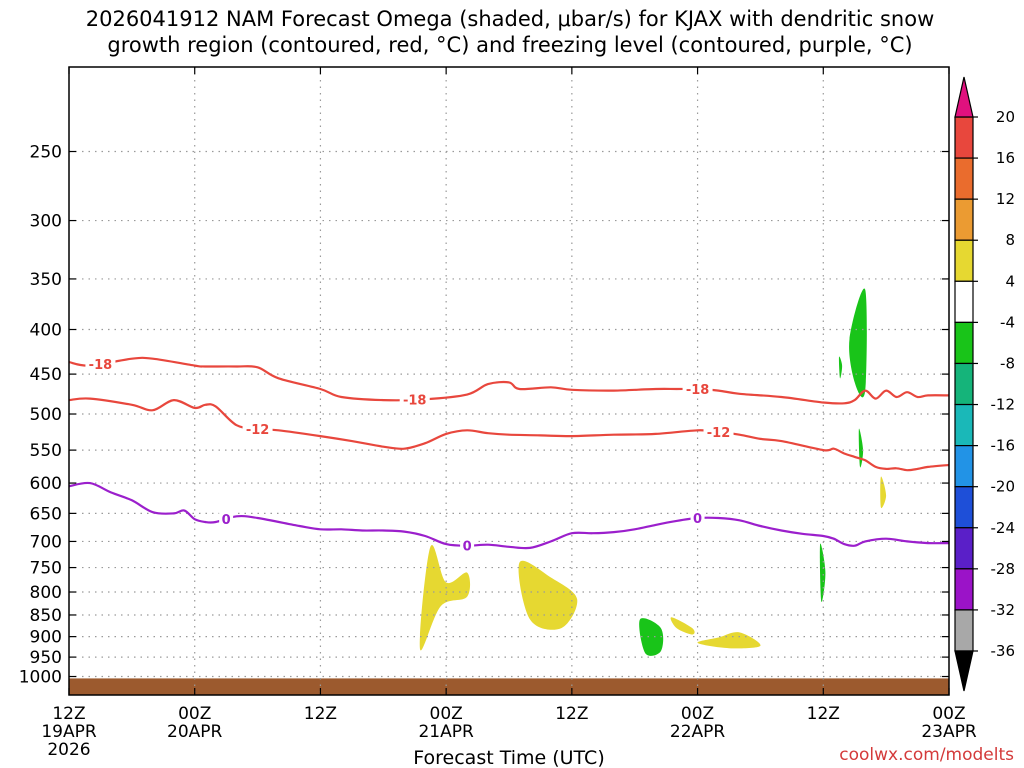 This screenshot has height=768, width=1024. I want to click on colorbar-label: 20, so click(1005, 117).